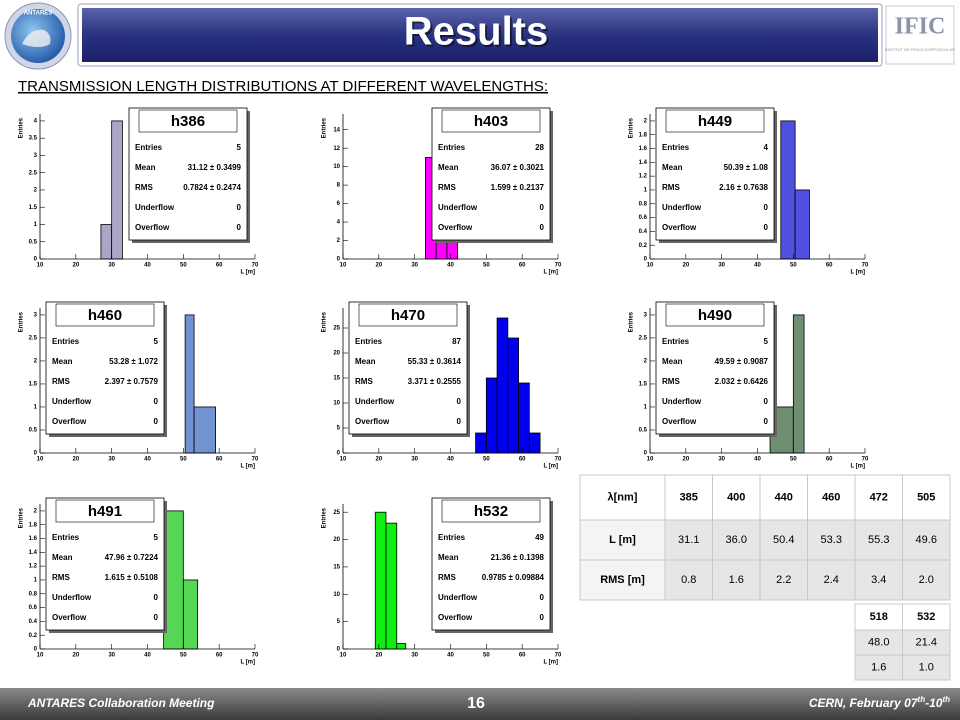 The height and width of the screenshot is (720, 960). Describe the element at coordinates (831, 580) in the screenshot. I see `table-value: 2.4` at that location.